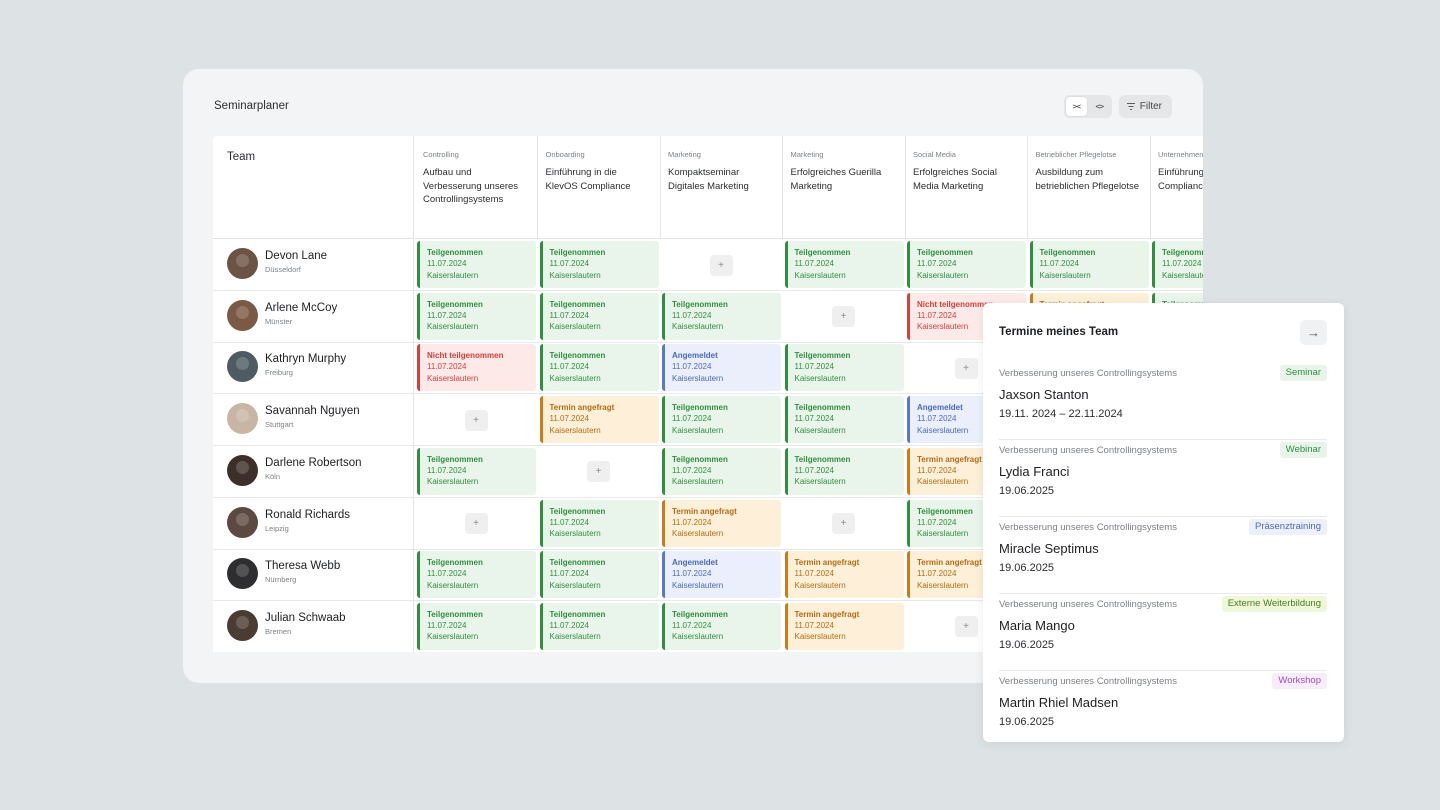 This screenshot has height=810, width=1440. Describe the element at coordinates (283, 269) in the screenshot. I see `member-city: Düsseldorf` at that location.